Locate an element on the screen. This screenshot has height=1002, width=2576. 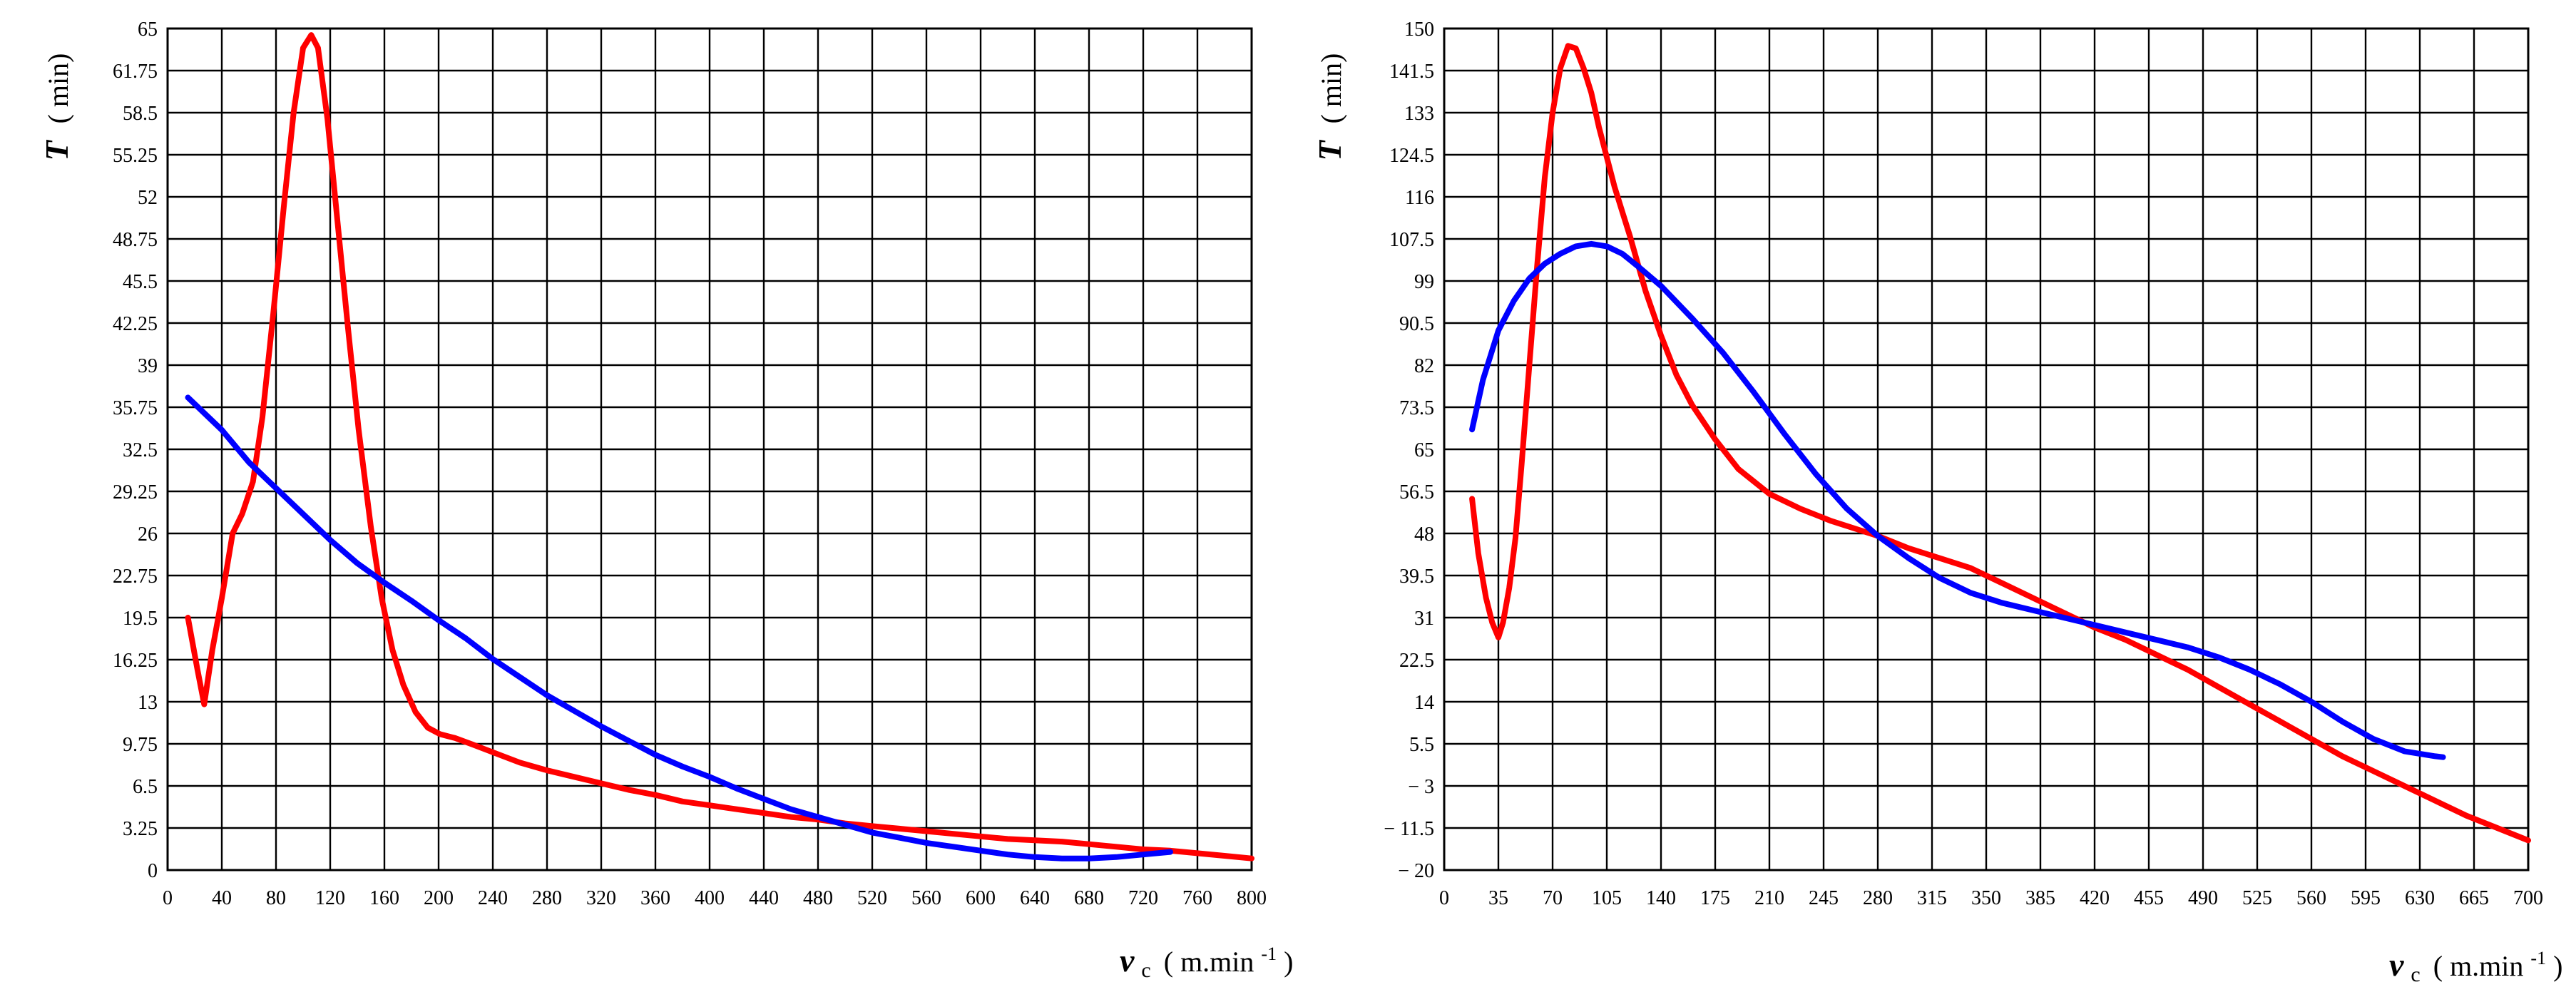
chart-right-xlabel-sub: c is located at coordinates (2416, 975).